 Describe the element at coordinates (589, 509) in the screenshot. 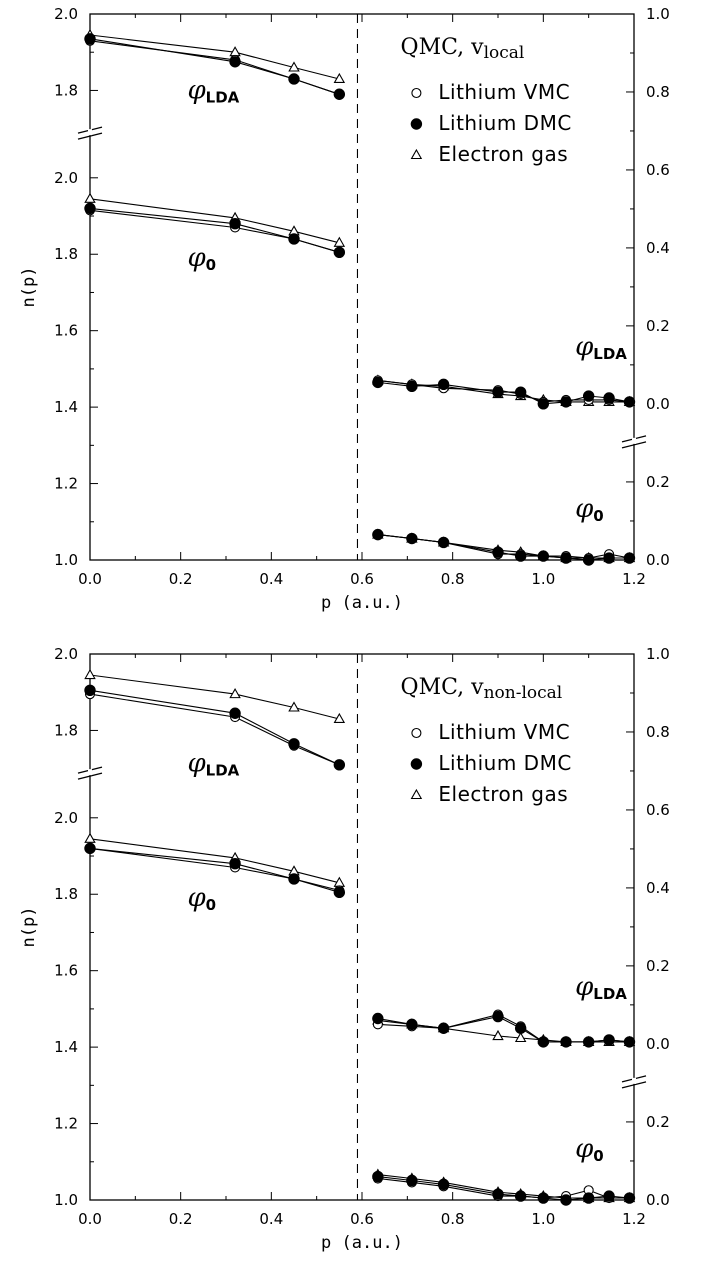

I see `annotation-phi-0-lower: φ0` at that location.